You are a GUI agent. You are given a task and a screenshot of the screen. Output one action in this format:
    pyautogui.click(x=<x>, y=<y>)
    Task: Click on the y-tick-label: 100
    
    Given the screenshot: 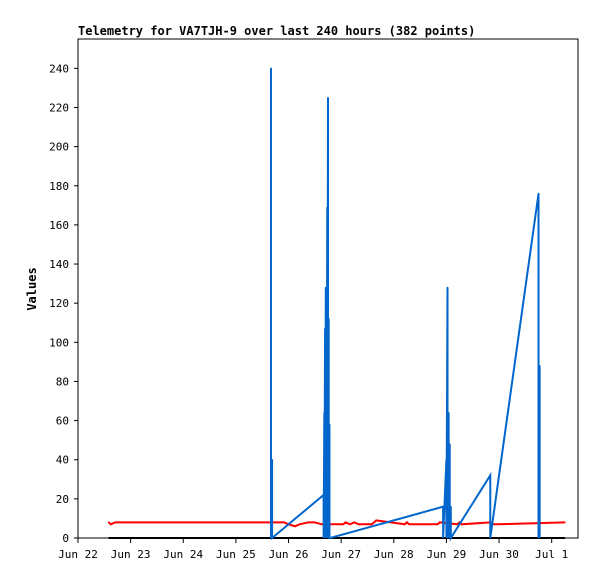 What is the action you would take?
    pyautogui.click(x=59, y=342)
    